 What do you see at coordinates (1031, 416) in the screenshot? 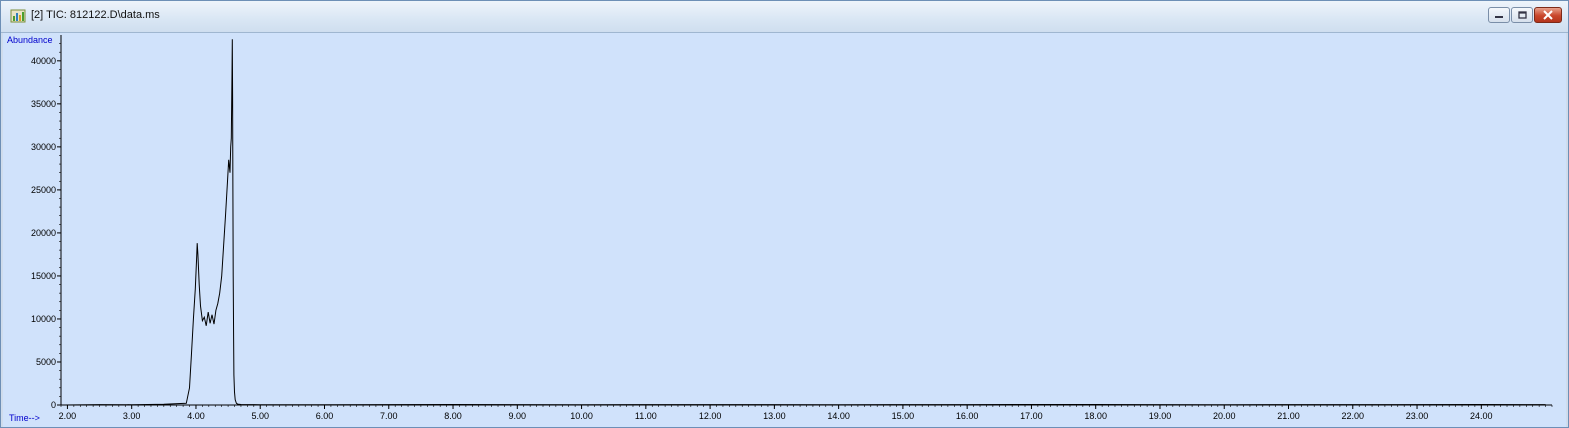
I see `x-tick-label: 17.00` at bounding box center [1031, 416].